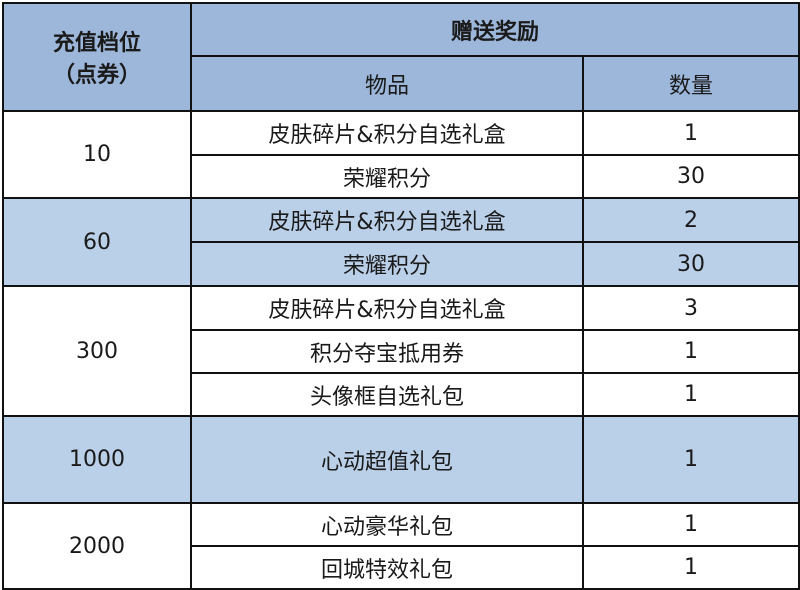  Describe the element at coordinates (690, 308) in the screenshot. I see `reward-qty-cell: 3` at that location.